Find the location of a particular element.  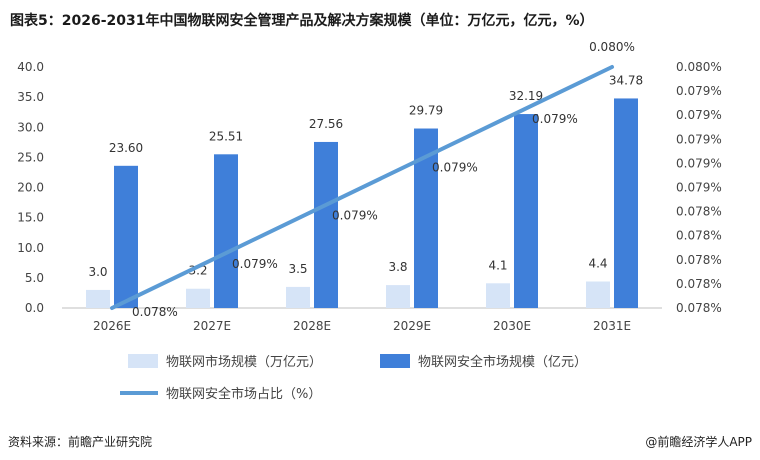

bar-iot-market-label: 3.5 is located at coordinates (297, 269).